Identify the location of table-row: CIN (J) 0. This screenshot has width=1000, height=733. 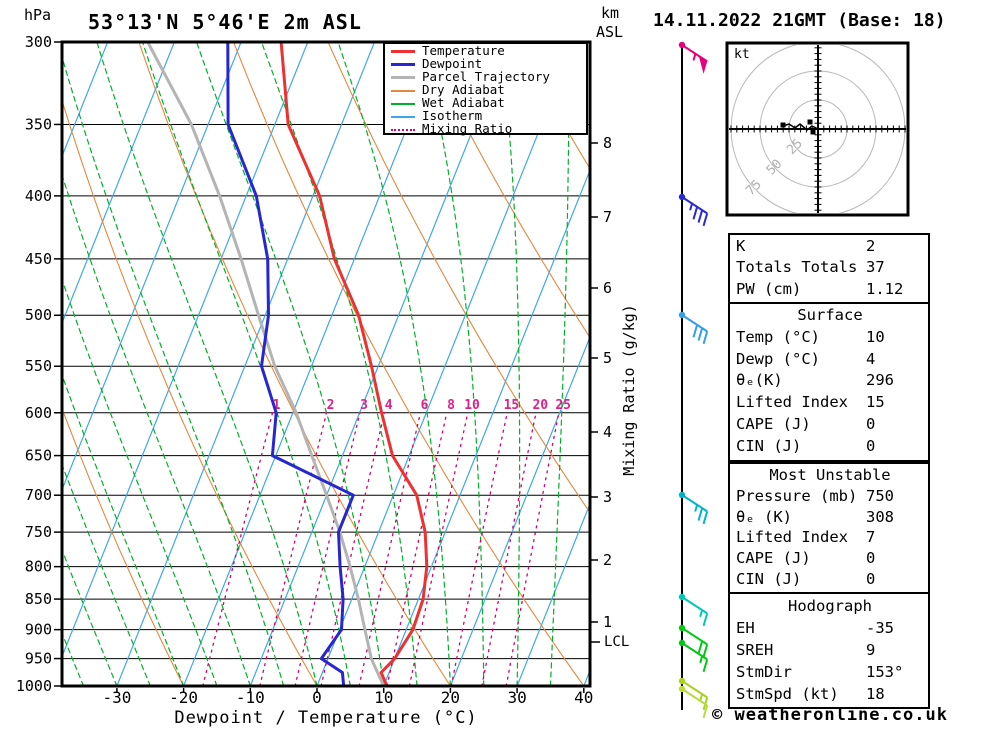
(830, 579).